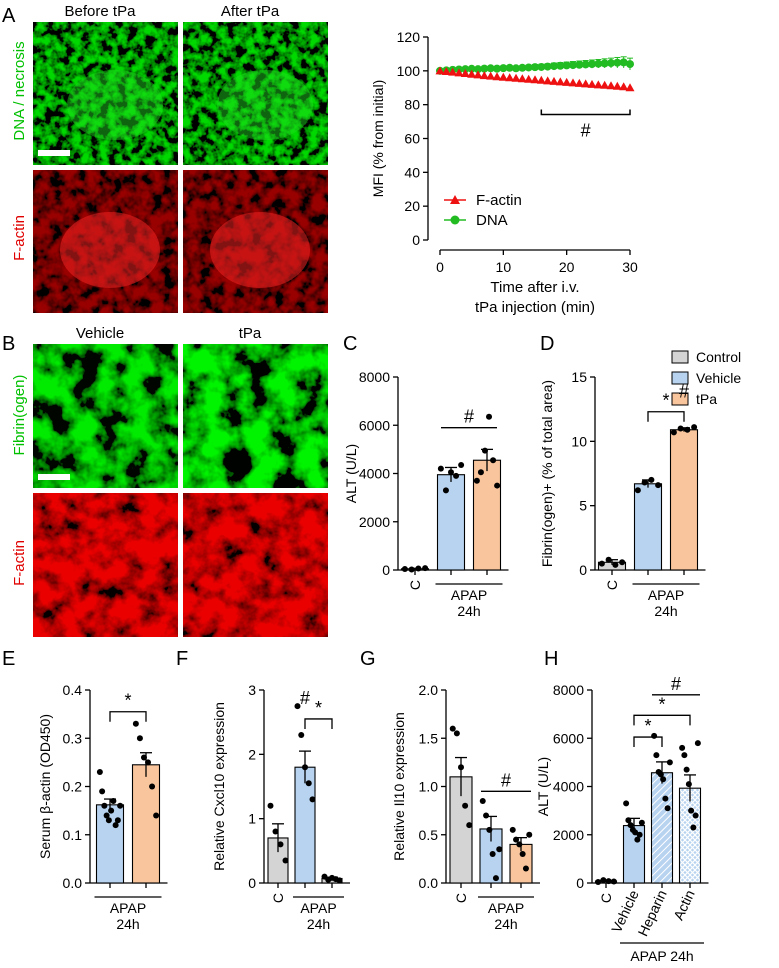 The height and width of the screenshot is (968, 779). I want to click on micrograph-b-factin-vehicle, so click(105, 565).